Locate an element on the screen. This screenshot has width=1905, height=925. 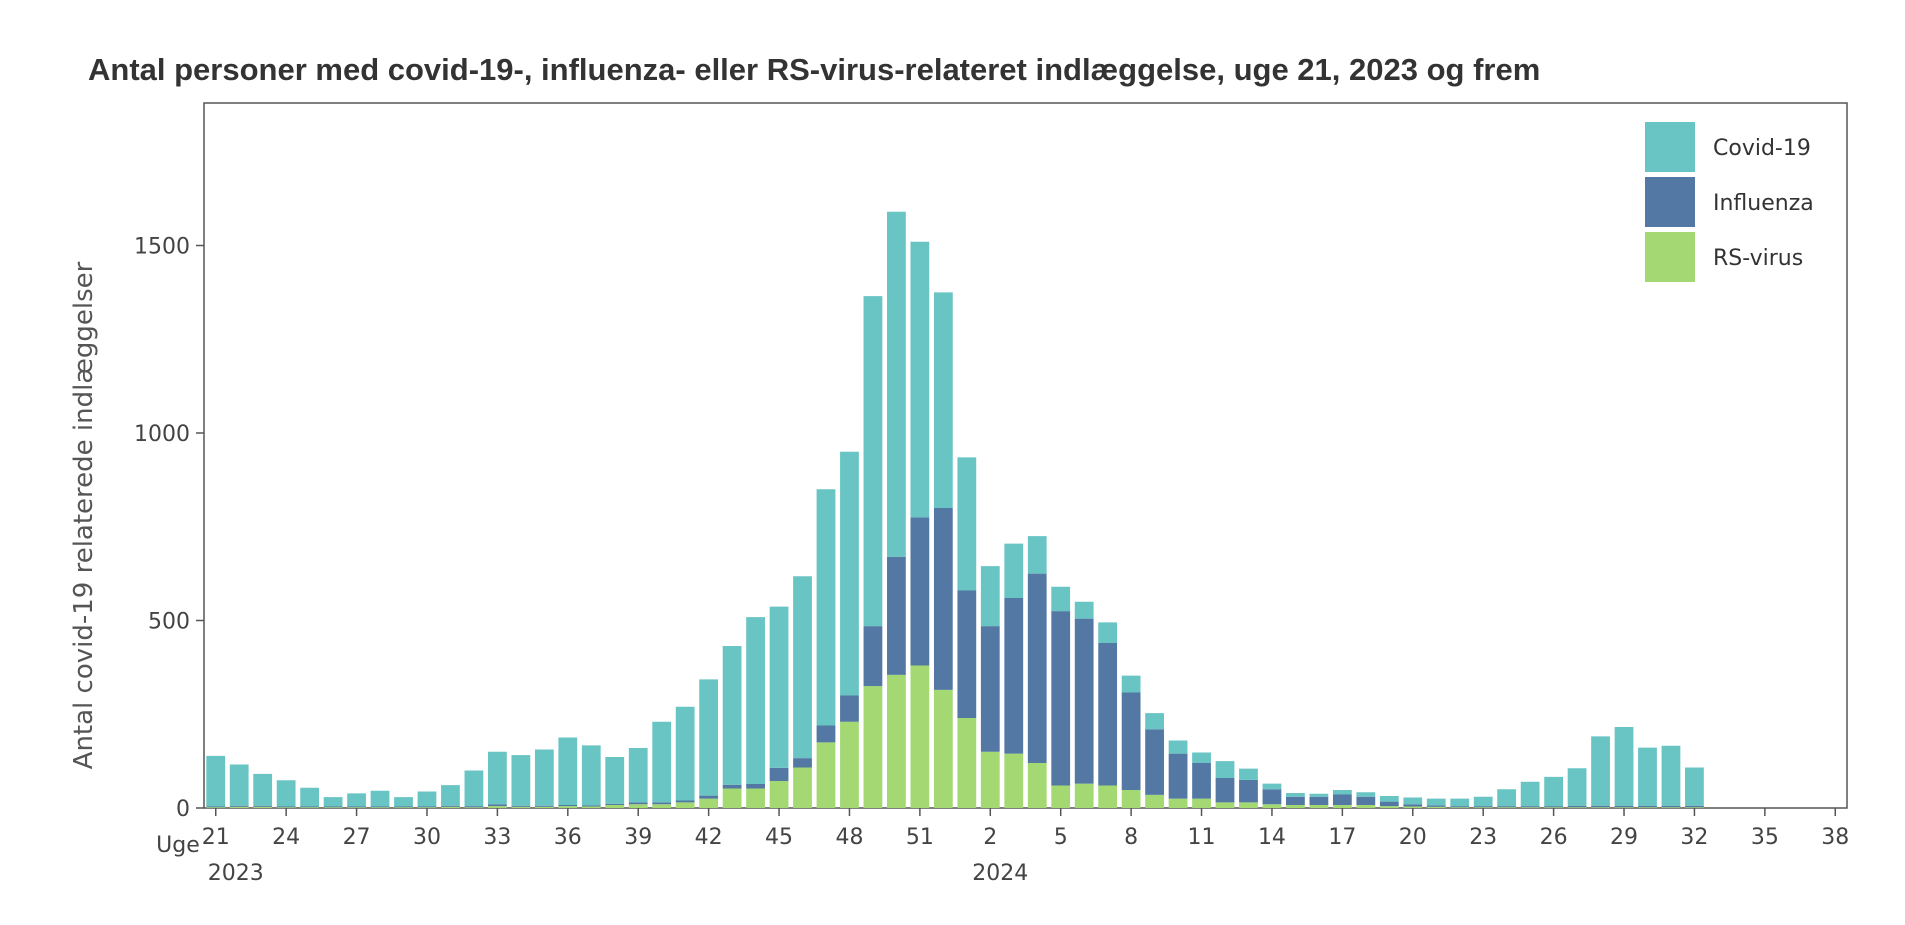
x-tick-label-0: 21 is located at coordinates (216, 837).